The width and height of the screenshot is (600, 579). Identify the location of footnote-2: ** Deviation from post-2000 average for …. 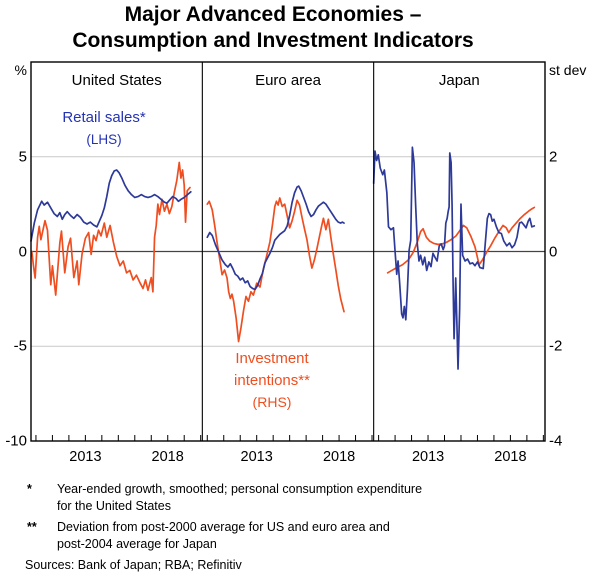
(285, 535).